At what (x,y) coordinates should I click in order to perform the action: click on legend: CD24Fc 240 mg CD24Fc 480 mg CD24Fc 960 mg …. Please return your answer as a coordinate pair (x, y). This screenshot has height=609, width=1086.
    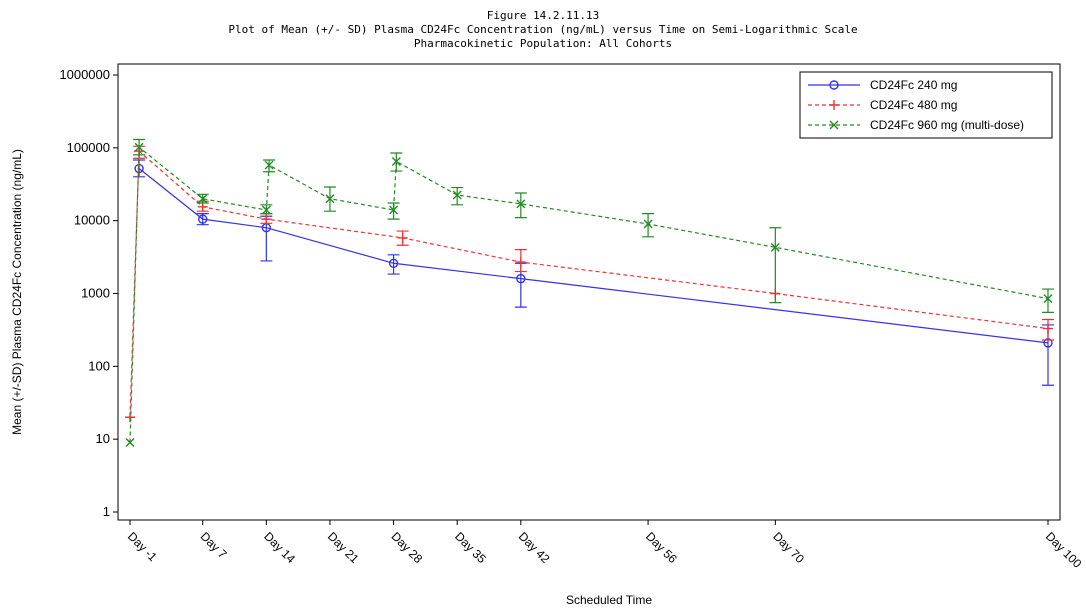
    Looking at the image, I should click on (926, 105).